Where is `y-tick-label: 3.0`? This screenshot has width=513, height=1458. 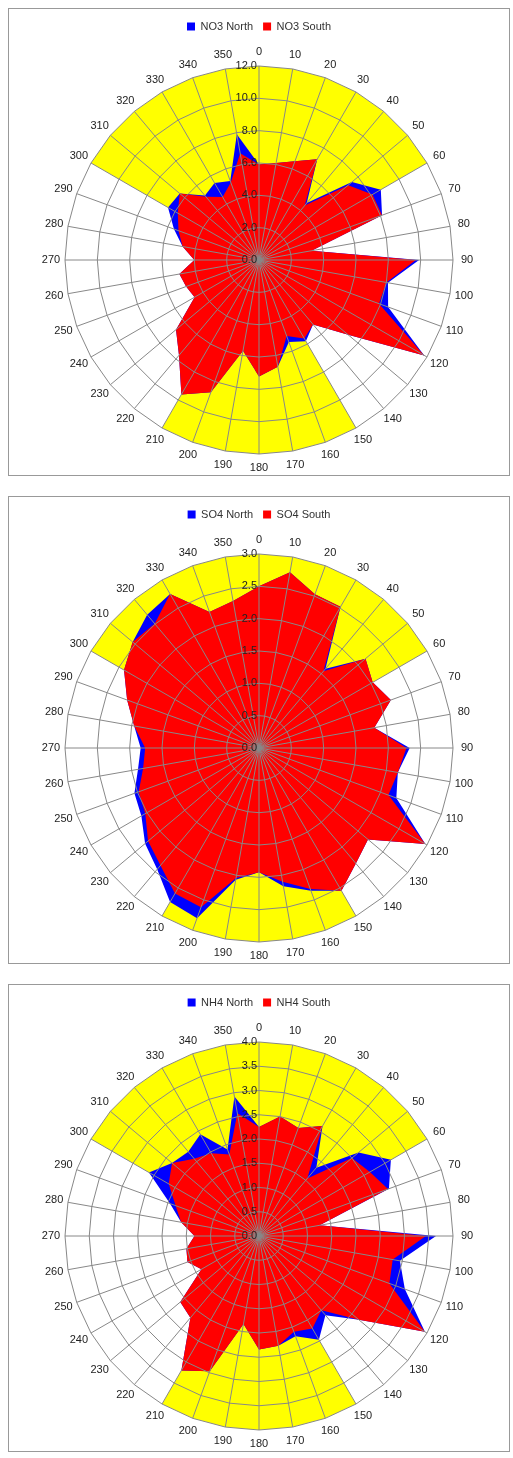 y-tick-label: 3.0 is located at coordinates (249, 1089).